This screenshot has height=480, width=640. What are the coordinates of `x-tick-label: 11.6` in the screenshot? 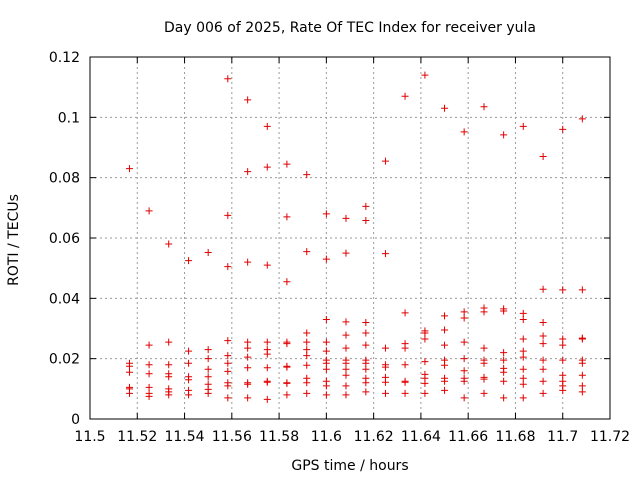 It's located at (326, 437).